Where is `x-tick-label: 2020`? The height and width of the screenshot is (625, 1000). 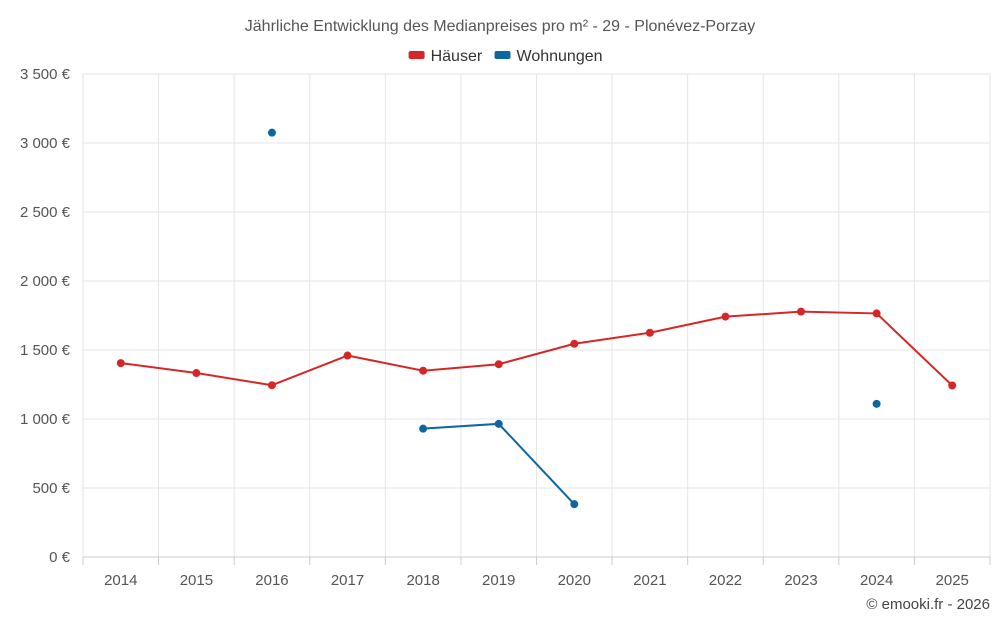 x-tick-label: 2020 is located at coordinates (574, 580).